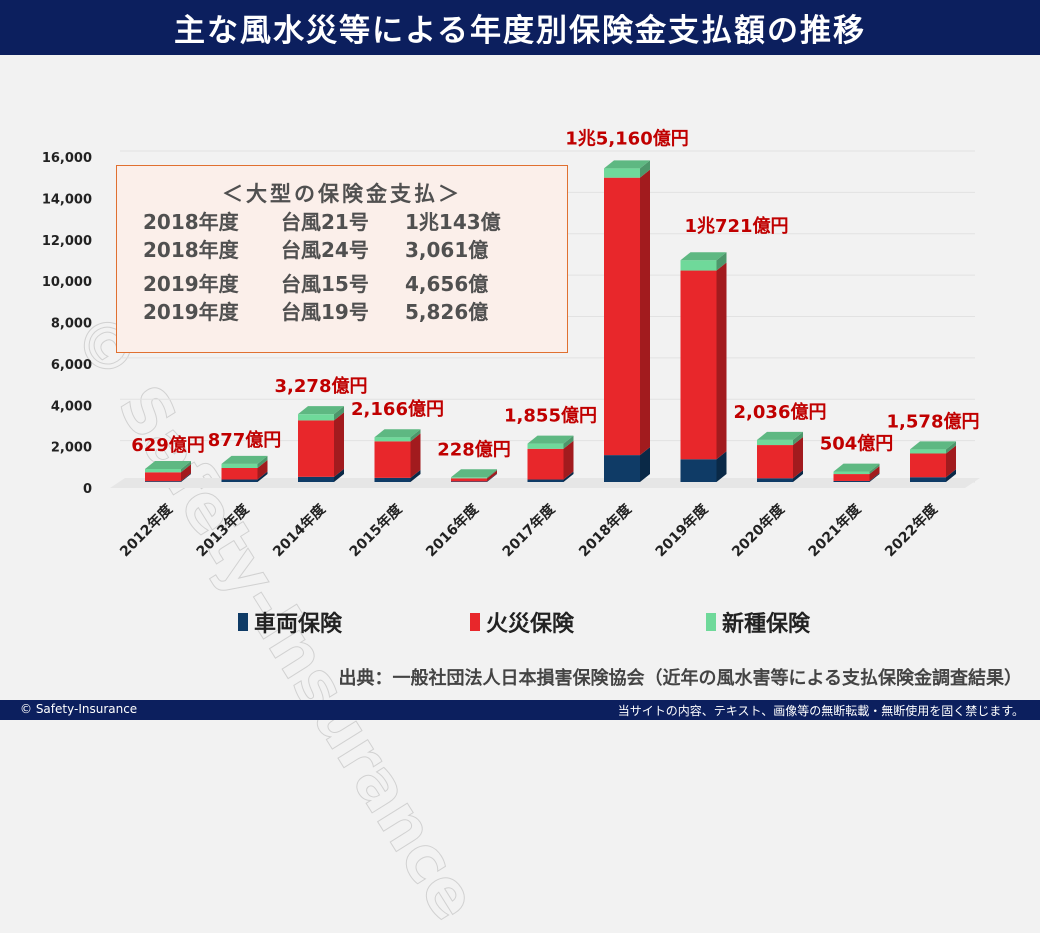 The width and height of the screenshot is (1040, 933). Describe the element at coordinates (453, 222) in the screenshot. I see `infobox-amount: 1兆143億` at that location.